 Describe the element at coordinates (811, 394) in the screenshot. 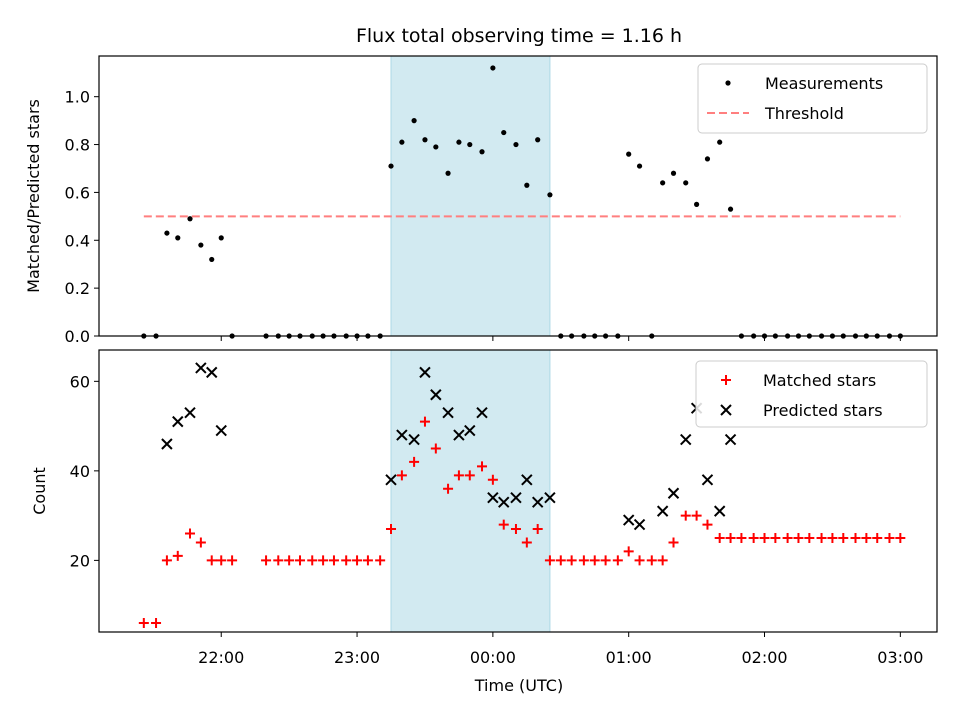

I see `legend-box` at that location.